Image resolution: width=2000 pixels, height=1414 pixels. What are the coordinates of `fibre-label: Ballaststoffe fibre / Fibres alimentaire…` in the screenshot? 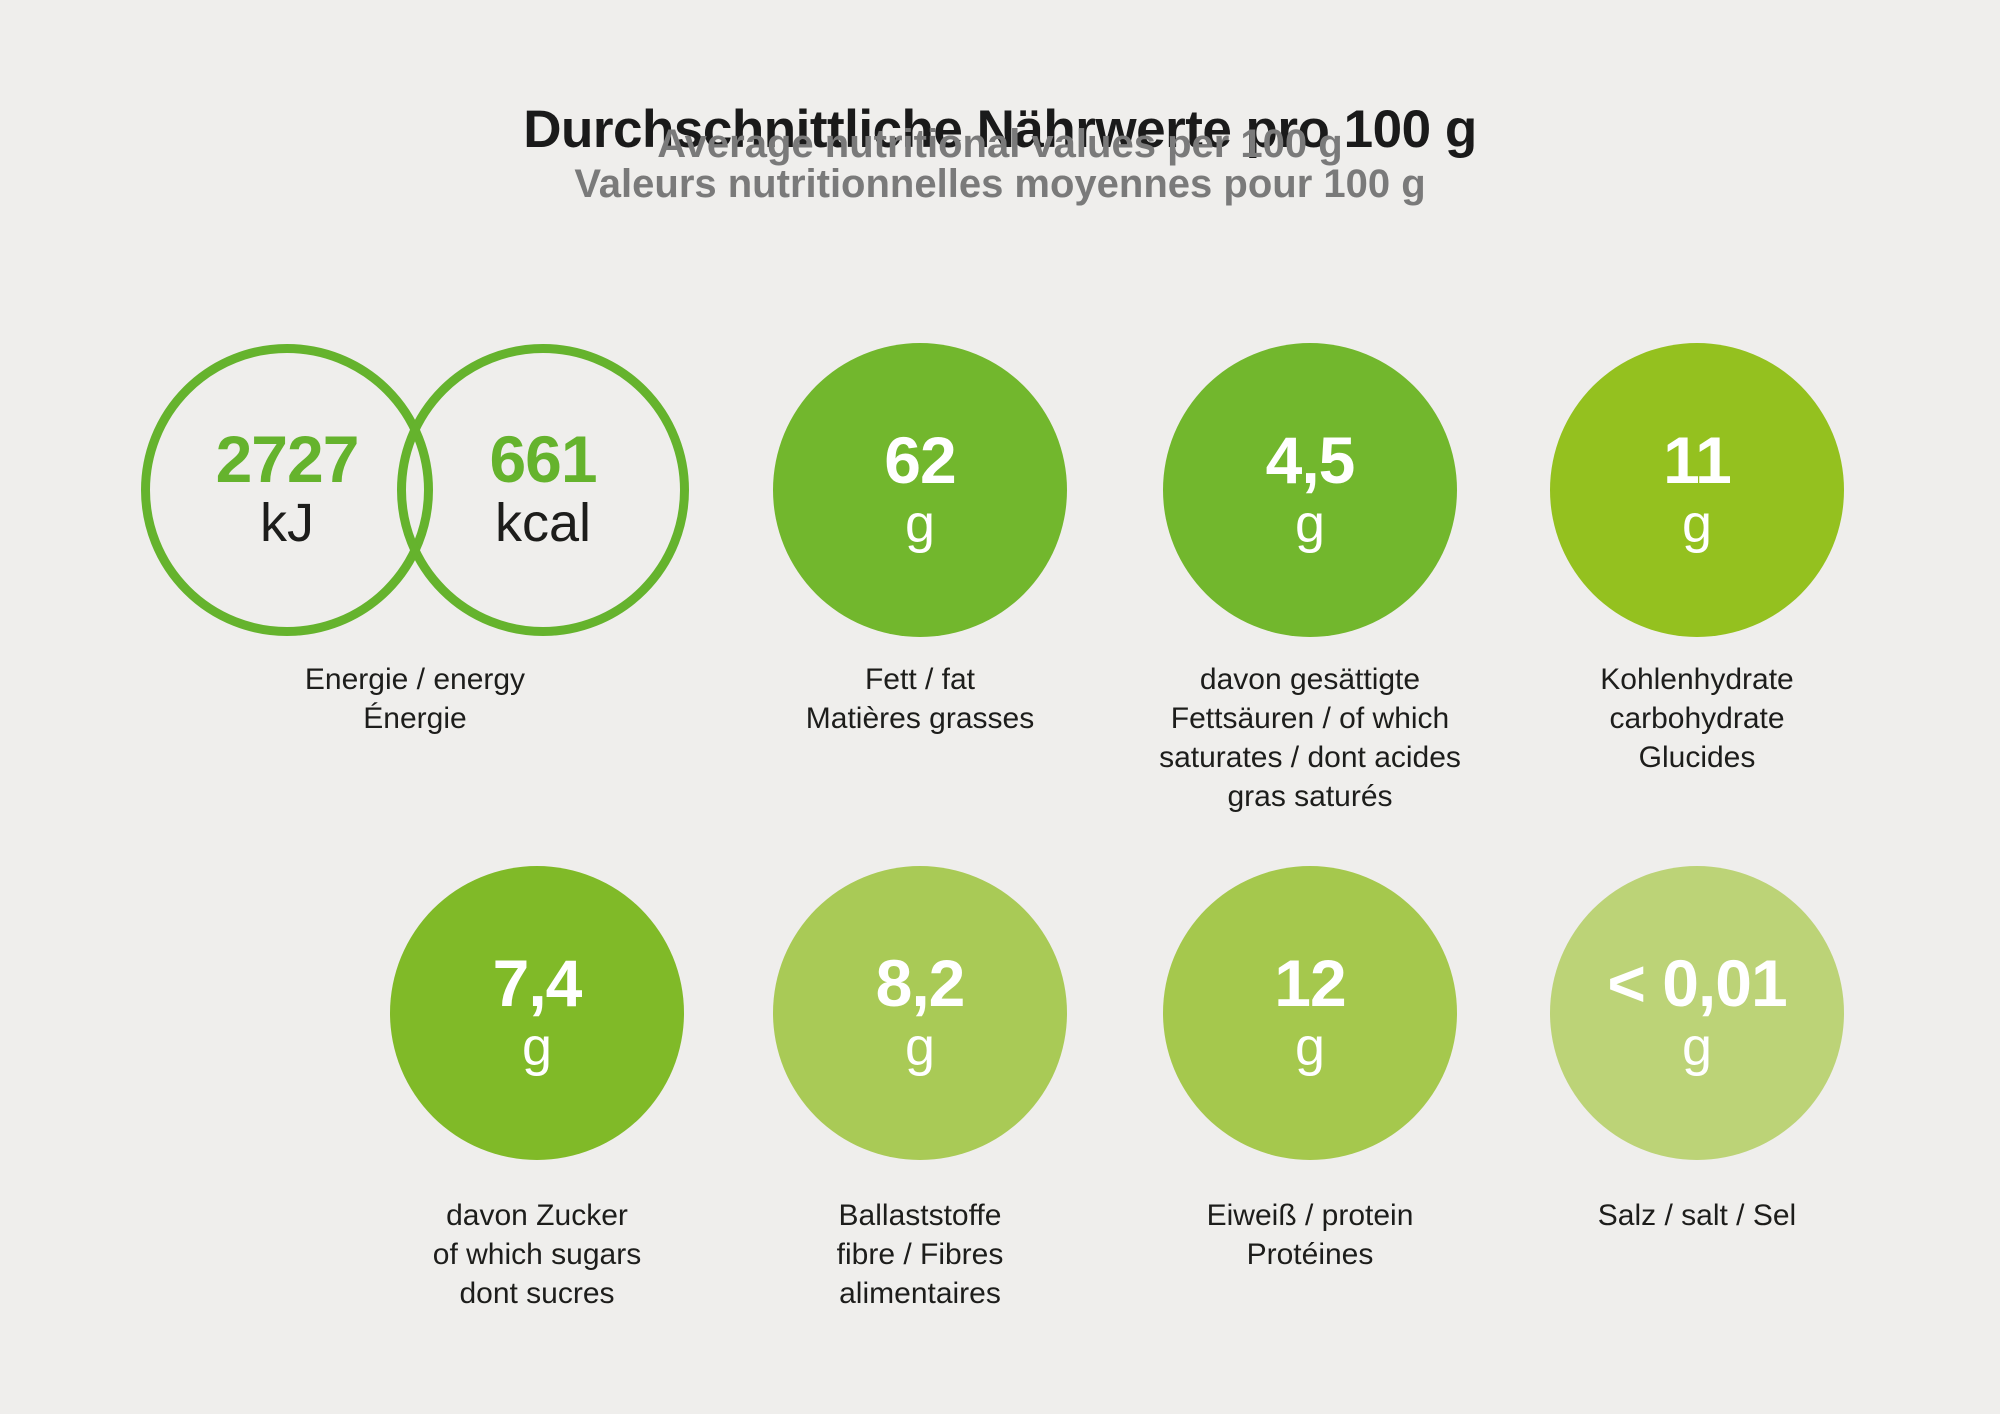 It's located at (920, 1254).